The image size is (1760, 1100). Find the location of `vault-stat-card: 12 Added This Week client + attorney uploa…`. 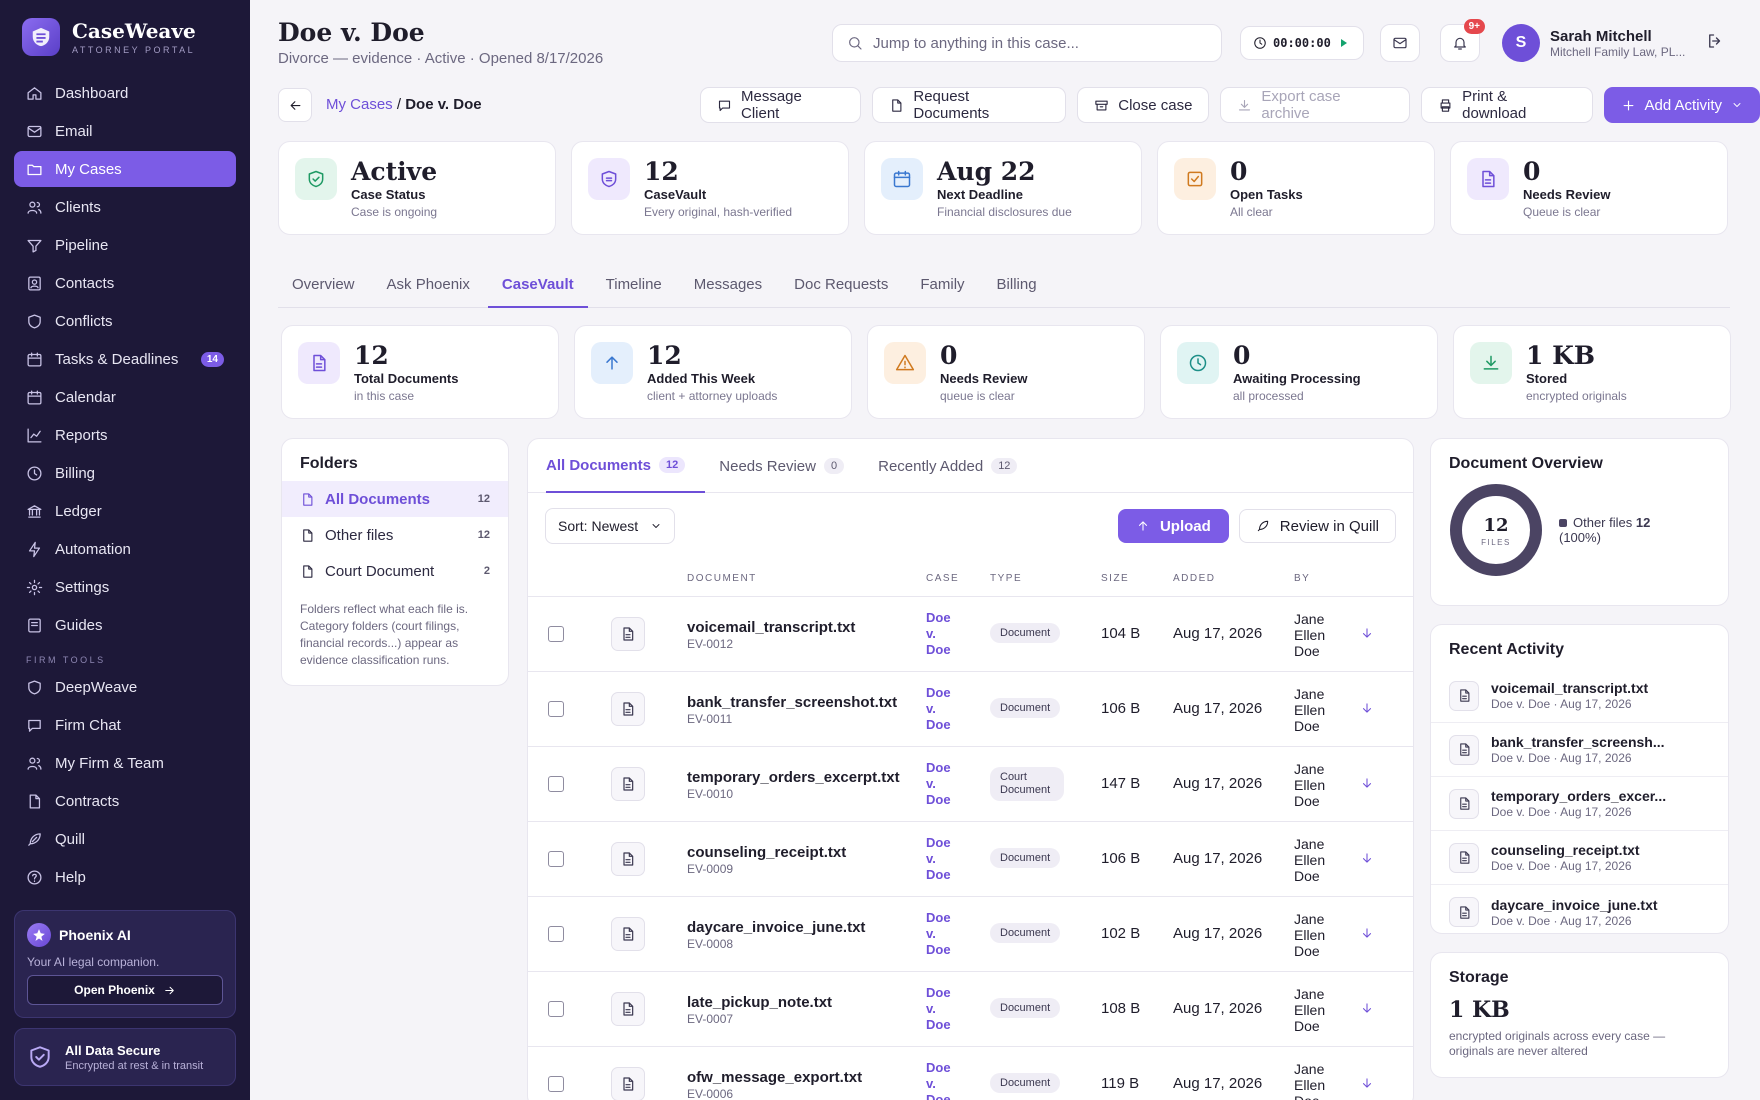

vault-stat-card: 12 Added This Week client + attorney uploa… is located at coordinates (713, 372).